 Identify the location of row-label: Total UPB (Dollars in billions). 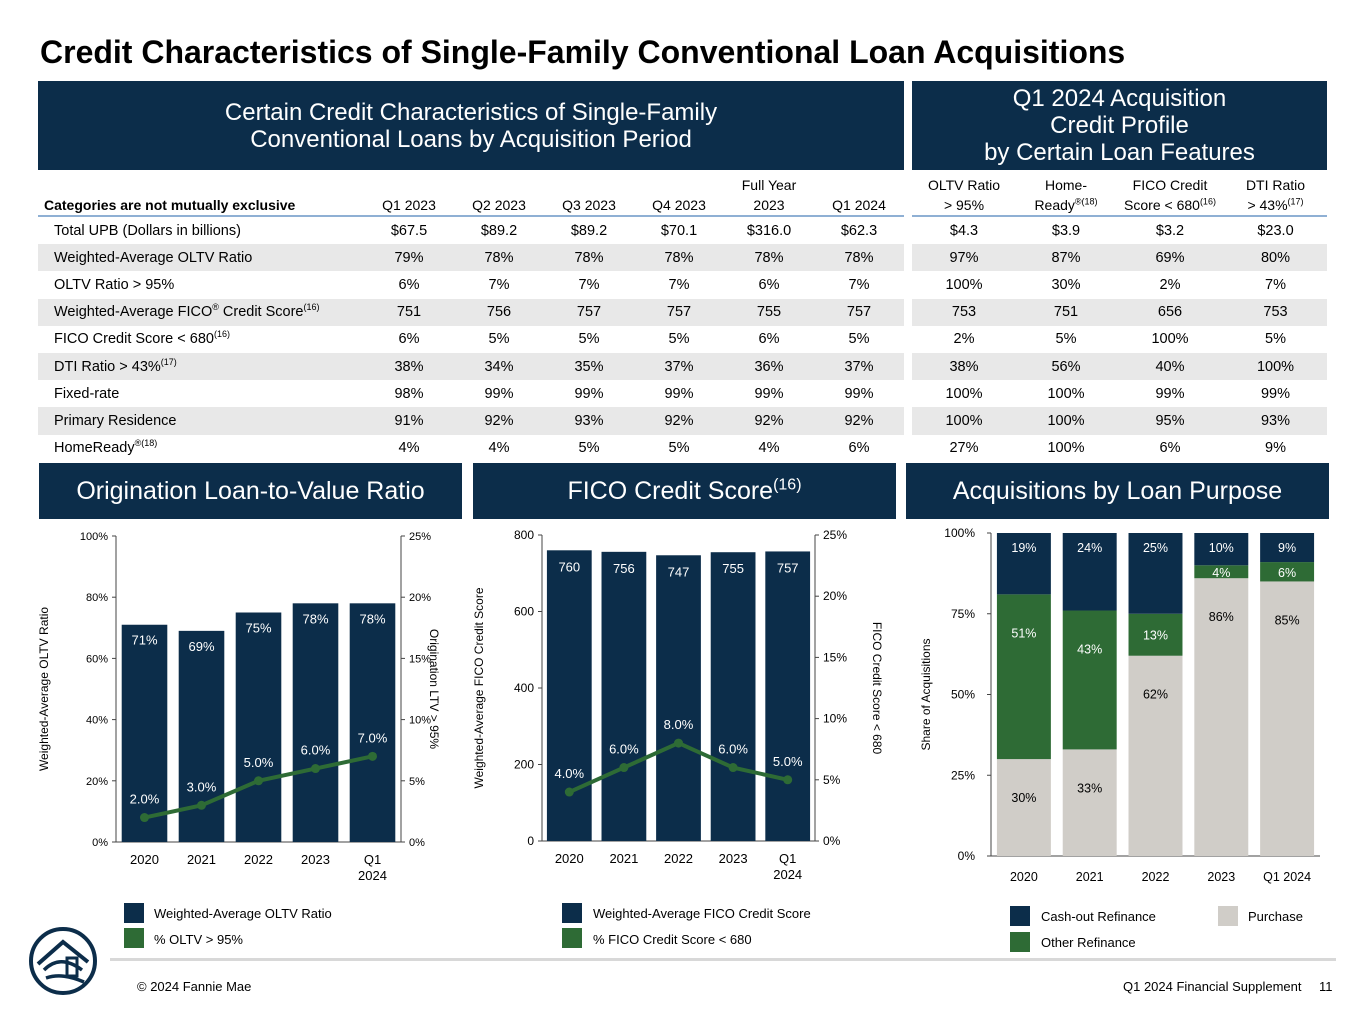
(147, 230).